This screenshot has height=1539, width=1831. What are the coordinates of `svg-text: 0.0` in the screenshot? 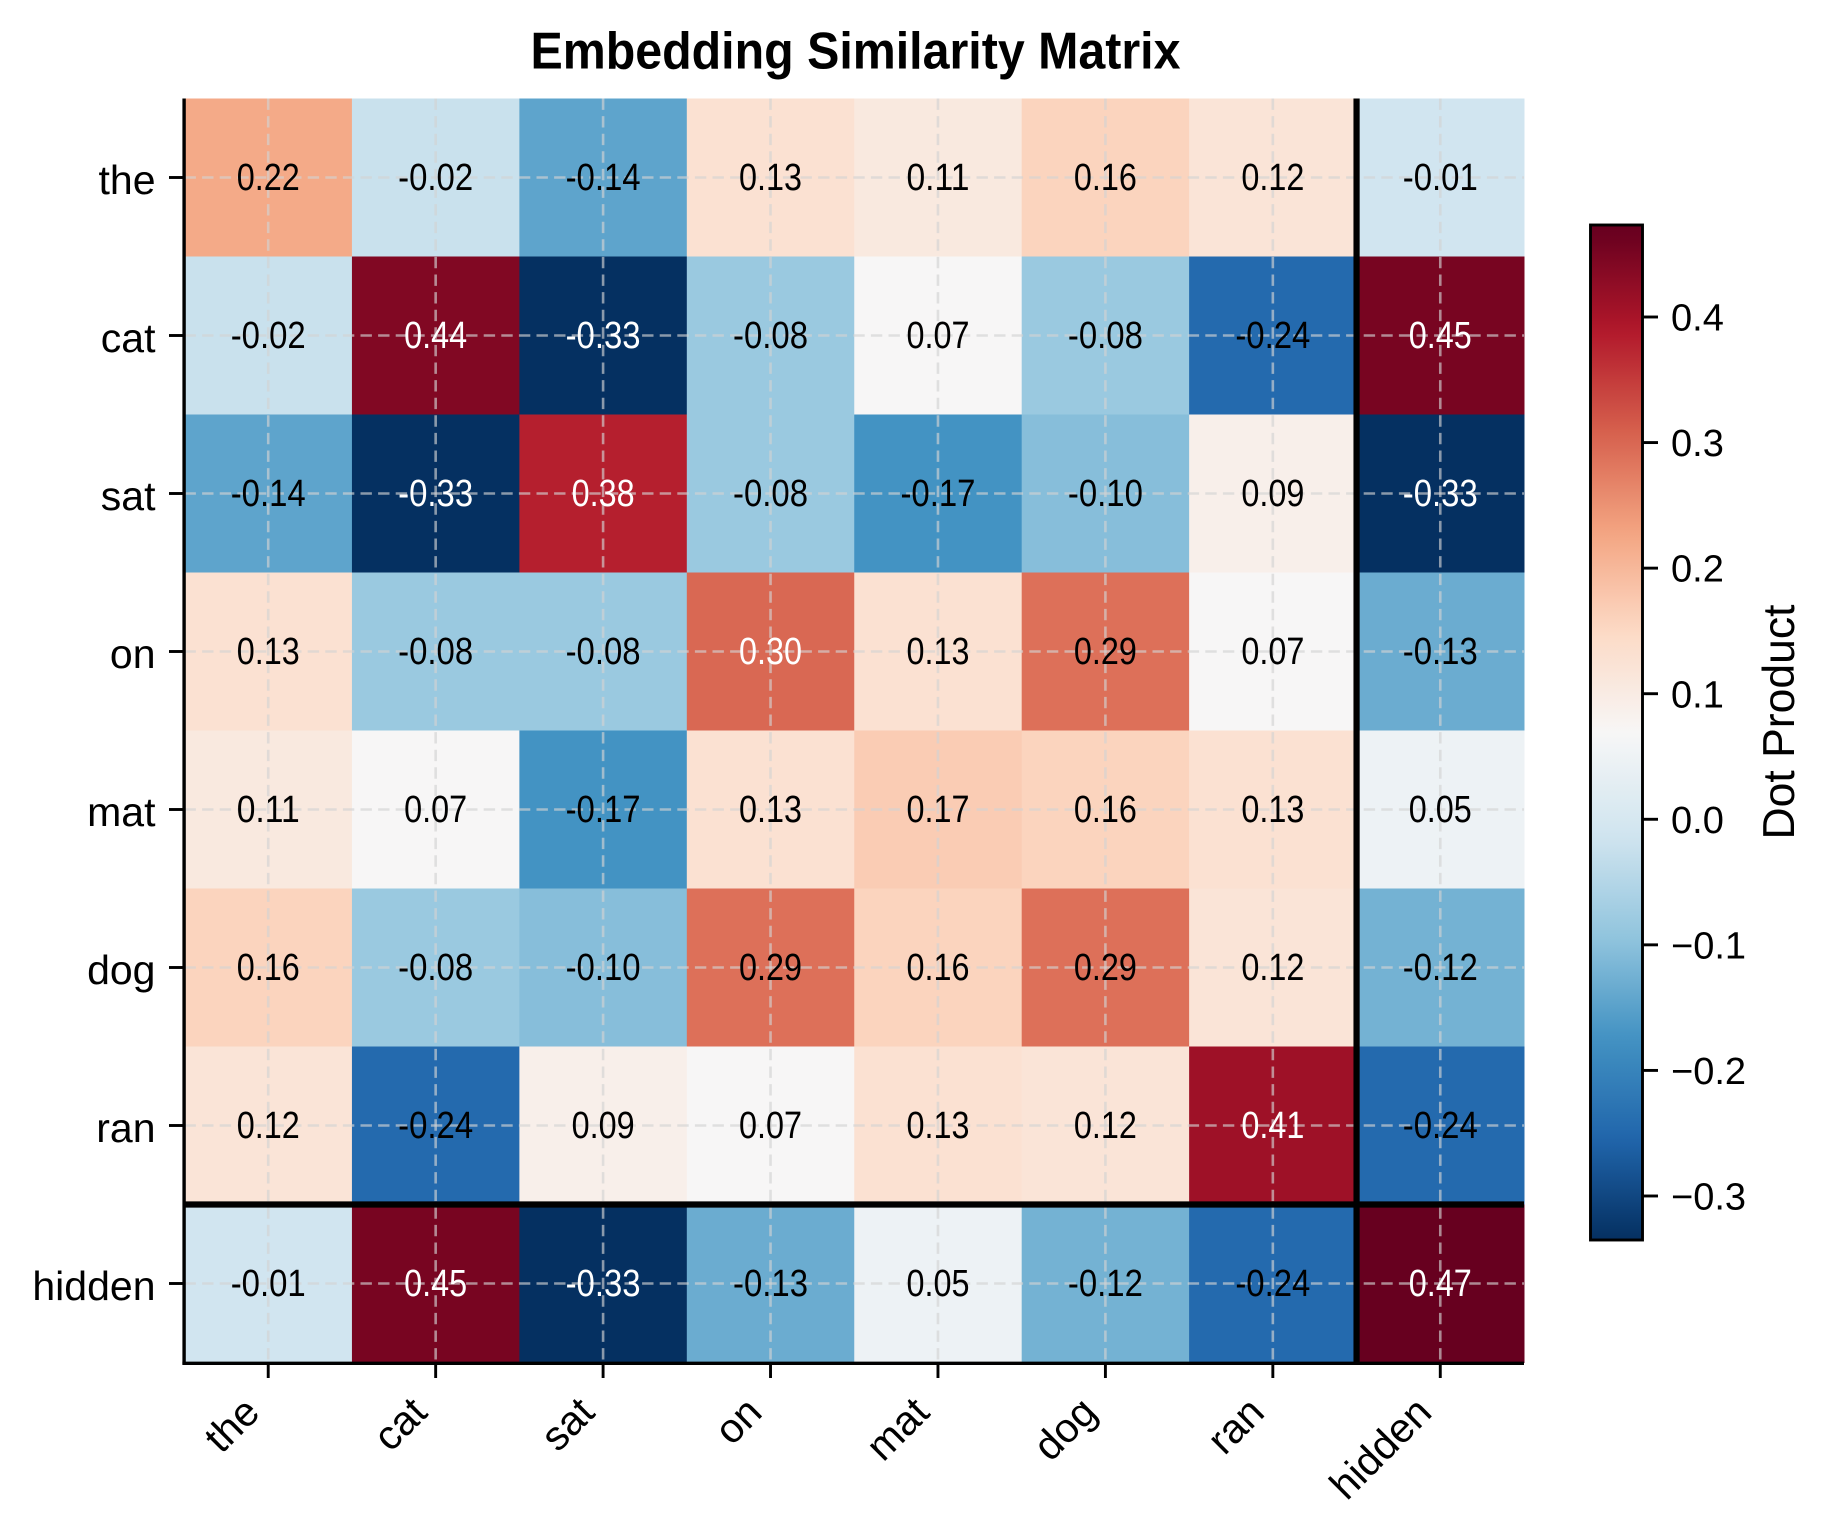 It's located at (1697, 821).